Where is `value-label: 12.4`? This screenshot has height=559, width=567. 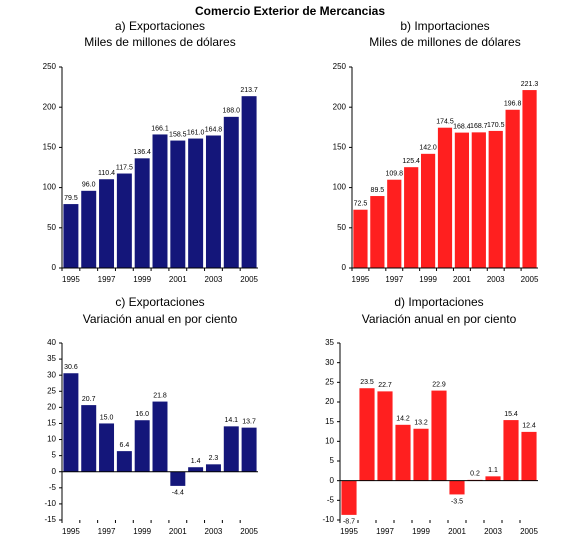 value-label: 12.4 is located at coordinates (529, 426).